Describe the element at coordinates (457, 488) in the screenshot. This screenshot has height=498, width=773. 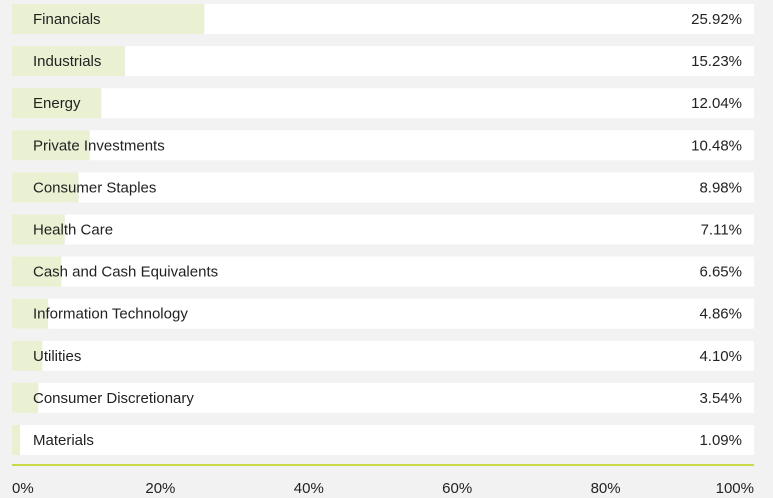
I see `x-tick-label: 60%` at that location.